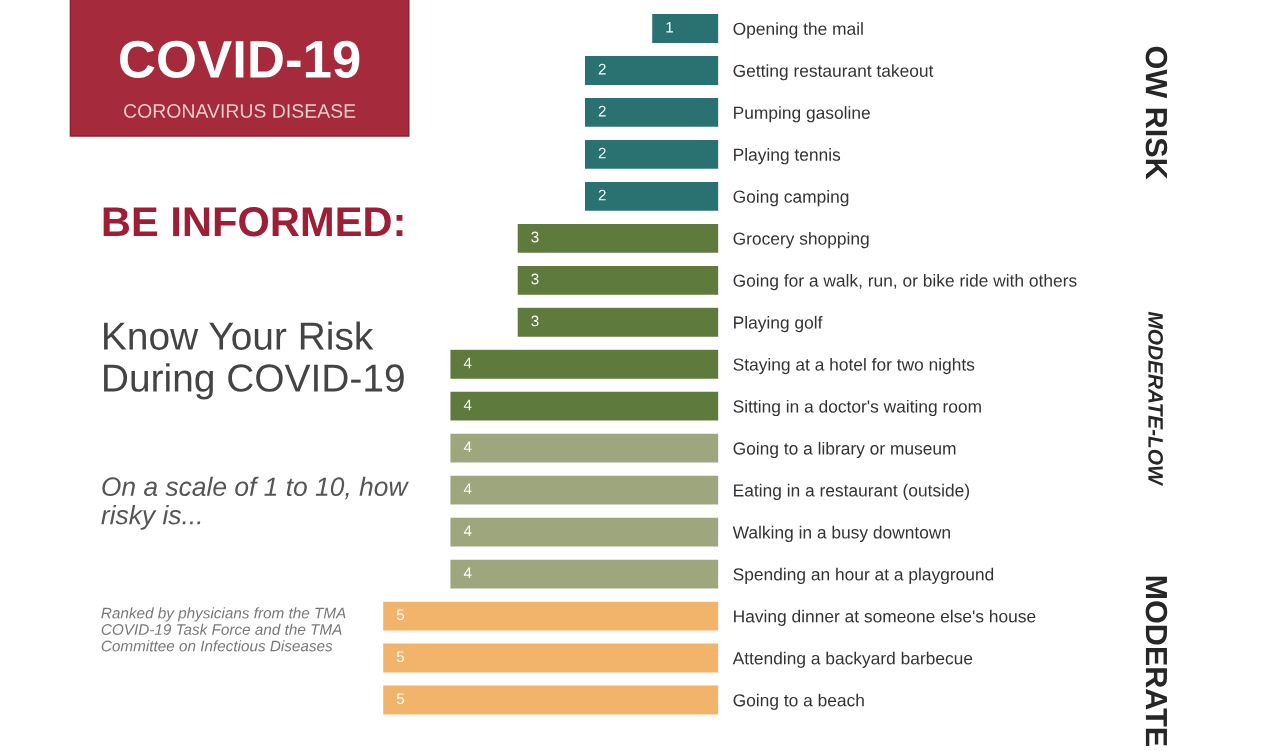  What do you see at coordinates (852, 659) in the screenshot?
I see `y-tick-label: Attending a backyard barbecue` at bounding box center [852, 659].